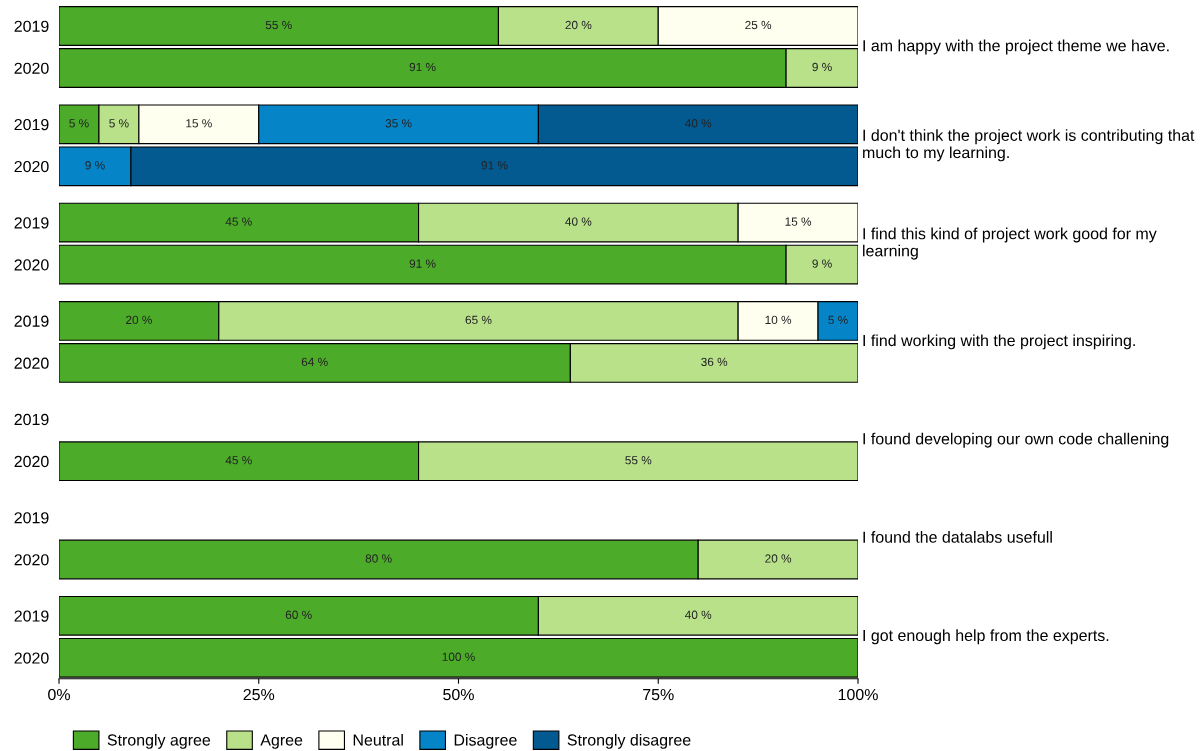 The image size is (1204, 751). What do you see at coordinates (259, 694) in the screenshot?
I see `x-tick-label: 25%` at bounding box center [259, 694].